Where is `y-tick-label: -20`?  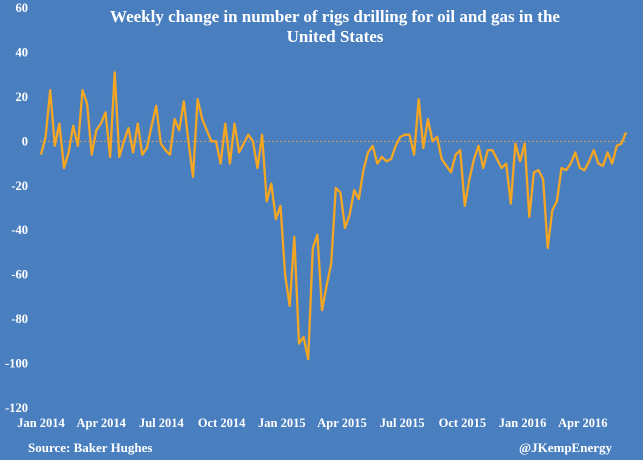
y-tick-label: -20 is located at coordinates (19, 186).